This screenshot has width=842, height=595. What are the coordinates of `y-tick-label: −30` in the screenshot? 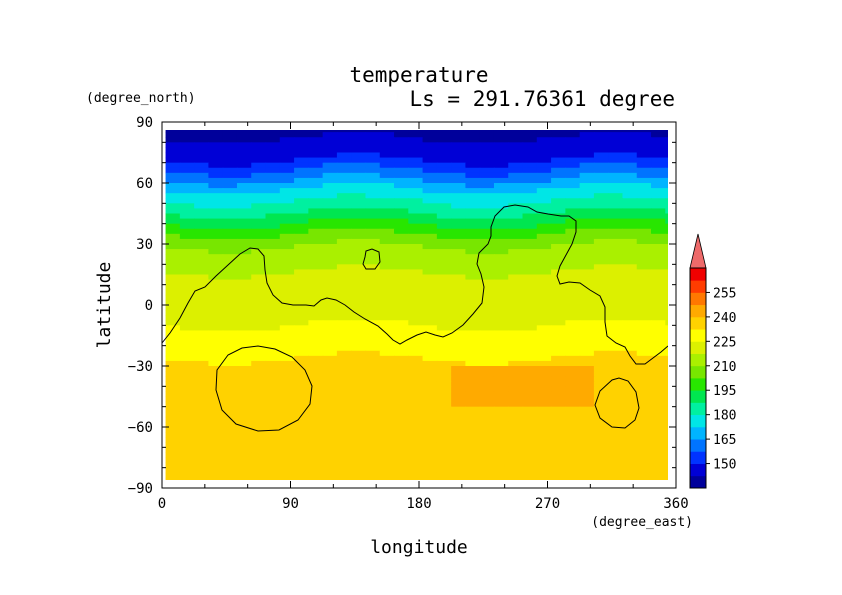 It's located at (140, 367).